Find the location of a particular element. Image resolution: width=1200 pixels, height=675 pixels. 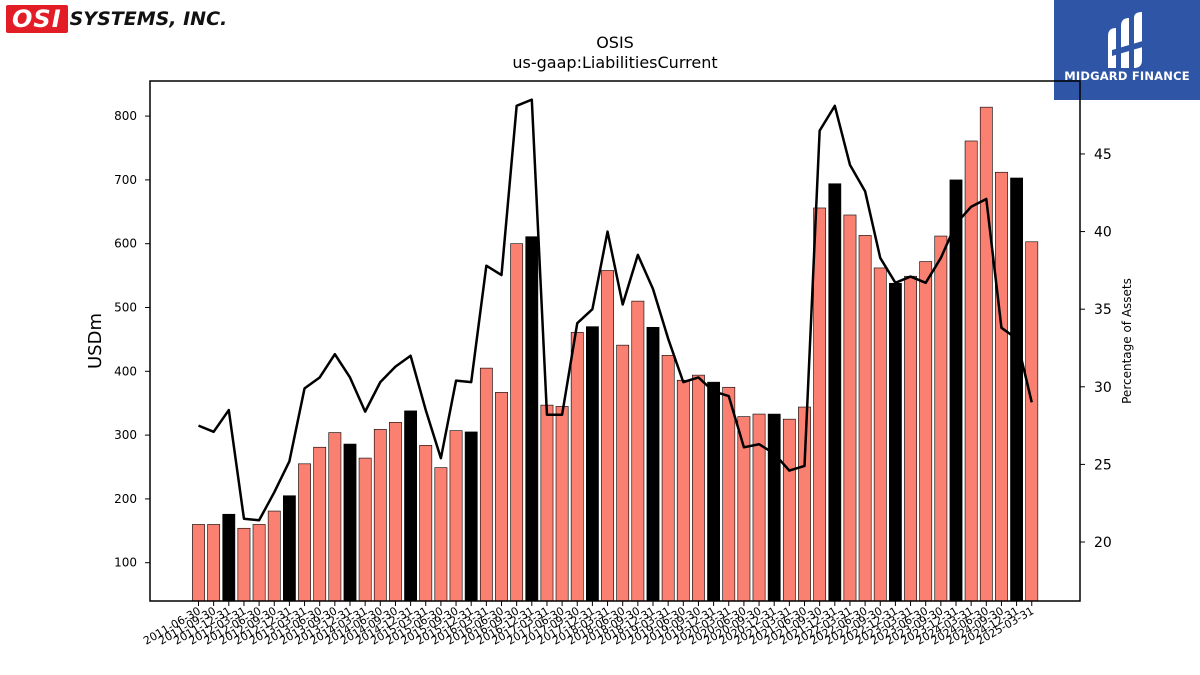

chart-subtitle: us-gaap:LiabilitiesCurrent is located at coordinates (614, 62).